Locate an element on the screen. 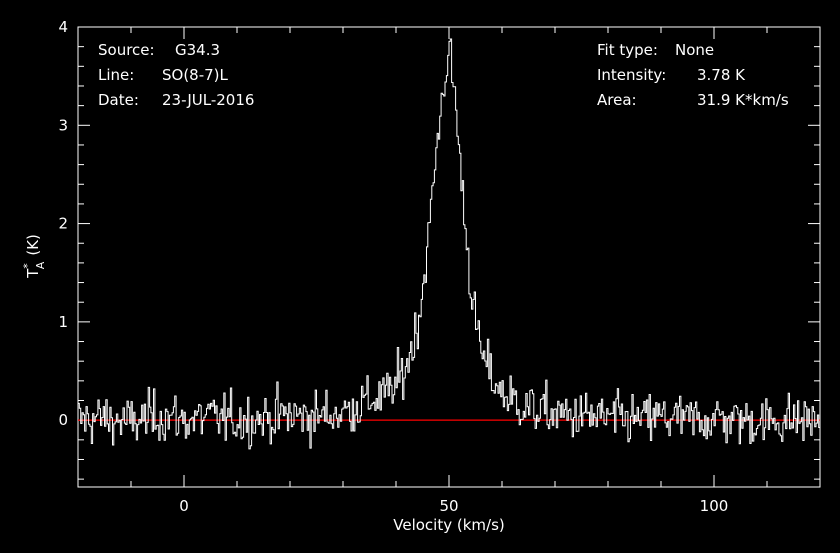  x-tick-label: 50 is located at coordinates (448, 506).